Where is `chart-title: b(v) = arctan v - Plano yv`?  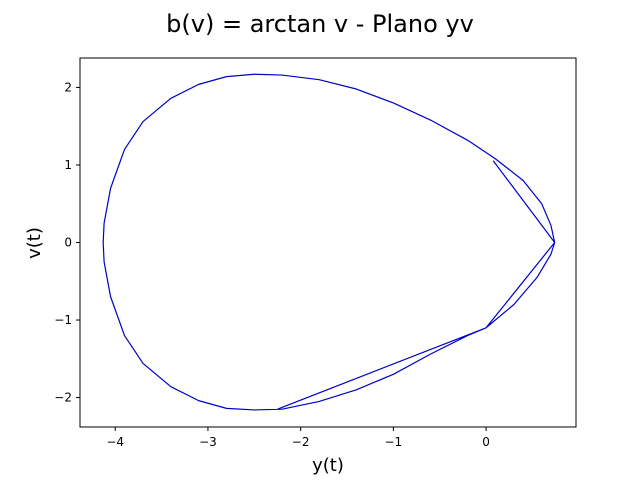
chart-title: b(v) = arctan v - Plano yv is located at coordinates (320, 24).